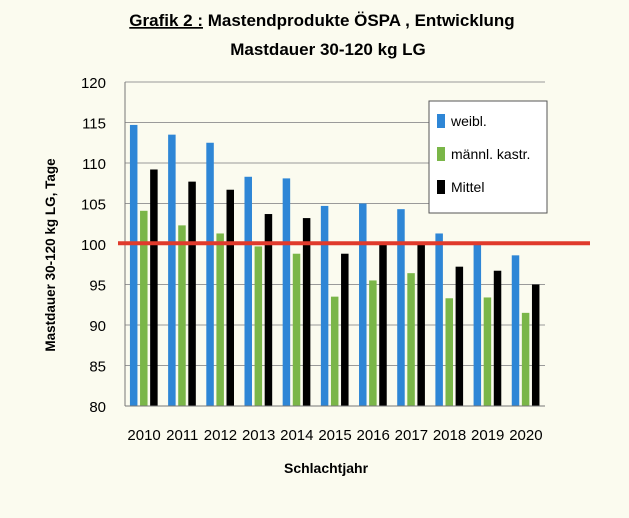 The height and width of the screenshot is (518, 629). I want to click on bar-weibl--2013, so click(248, 291).